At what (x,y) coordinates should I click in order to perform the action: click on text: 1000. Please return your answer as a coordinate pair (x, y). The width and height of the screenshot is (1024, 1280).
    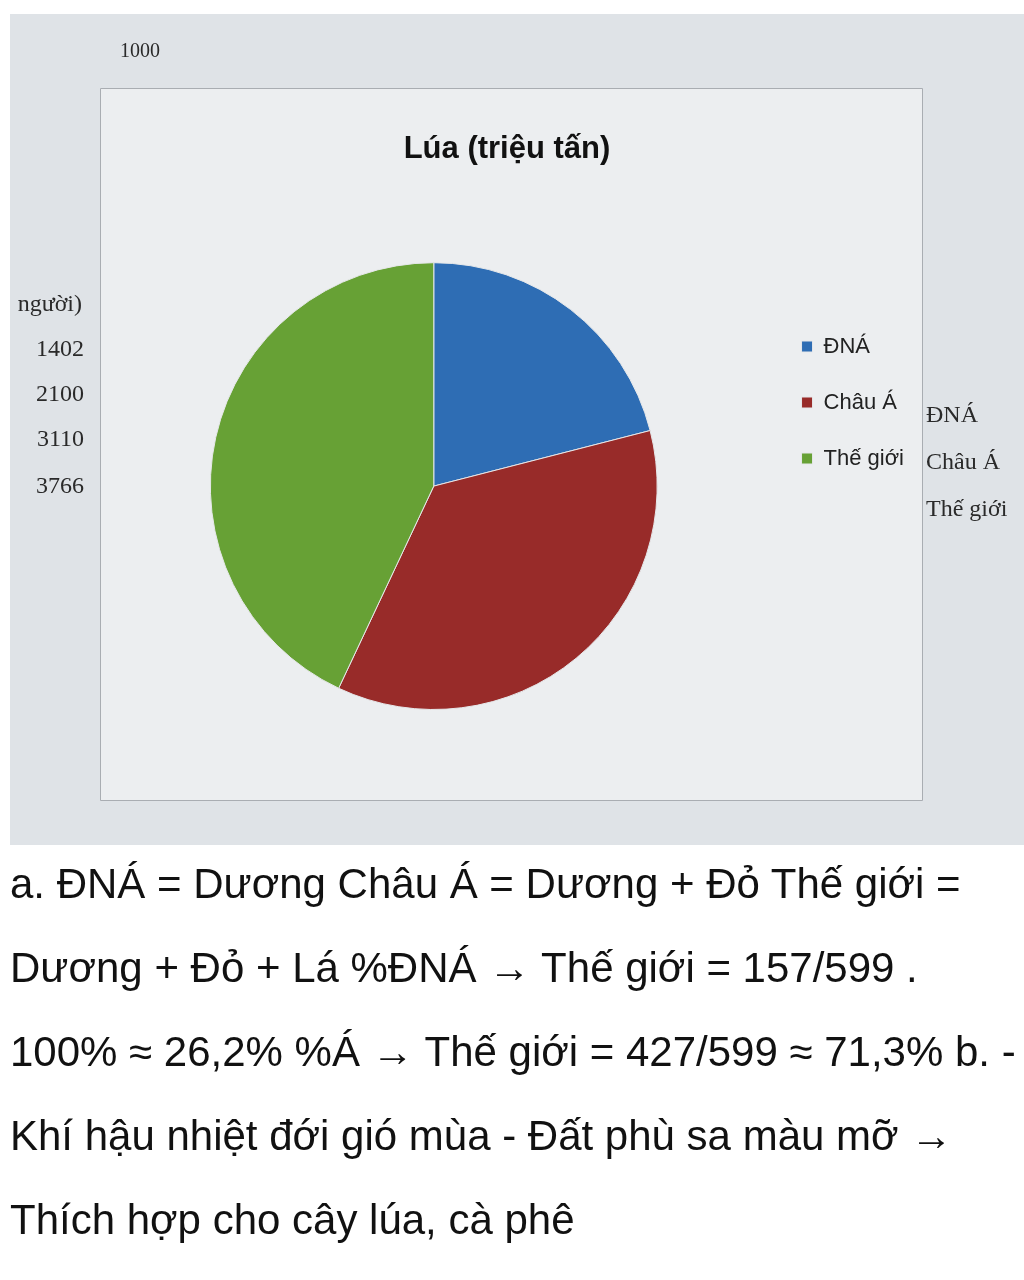
    Looking at the image, I should click on (140, 50).